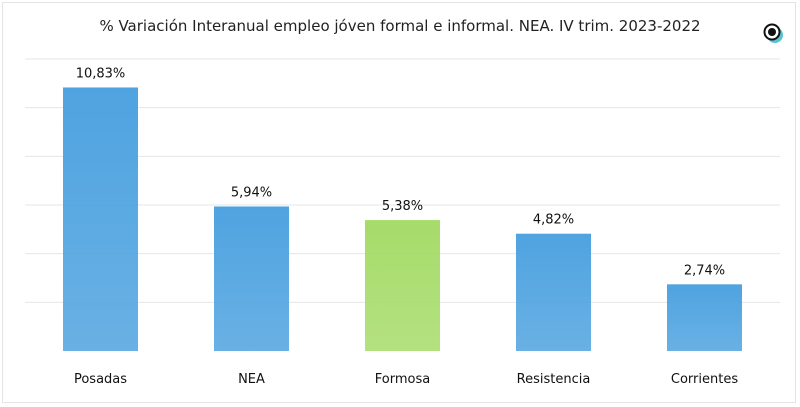 The width and height of the screenshot is (800, 407). What do you see at coordinates (402, 285) in the screenshot?
I see `bar-formosa` at bounding box center [402, 285].